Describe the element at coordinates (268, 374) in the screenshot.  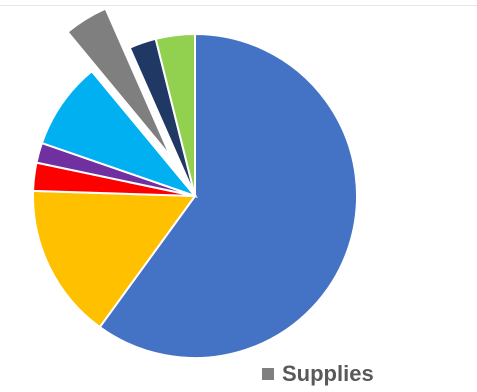
I see `legend-marker` at that location.